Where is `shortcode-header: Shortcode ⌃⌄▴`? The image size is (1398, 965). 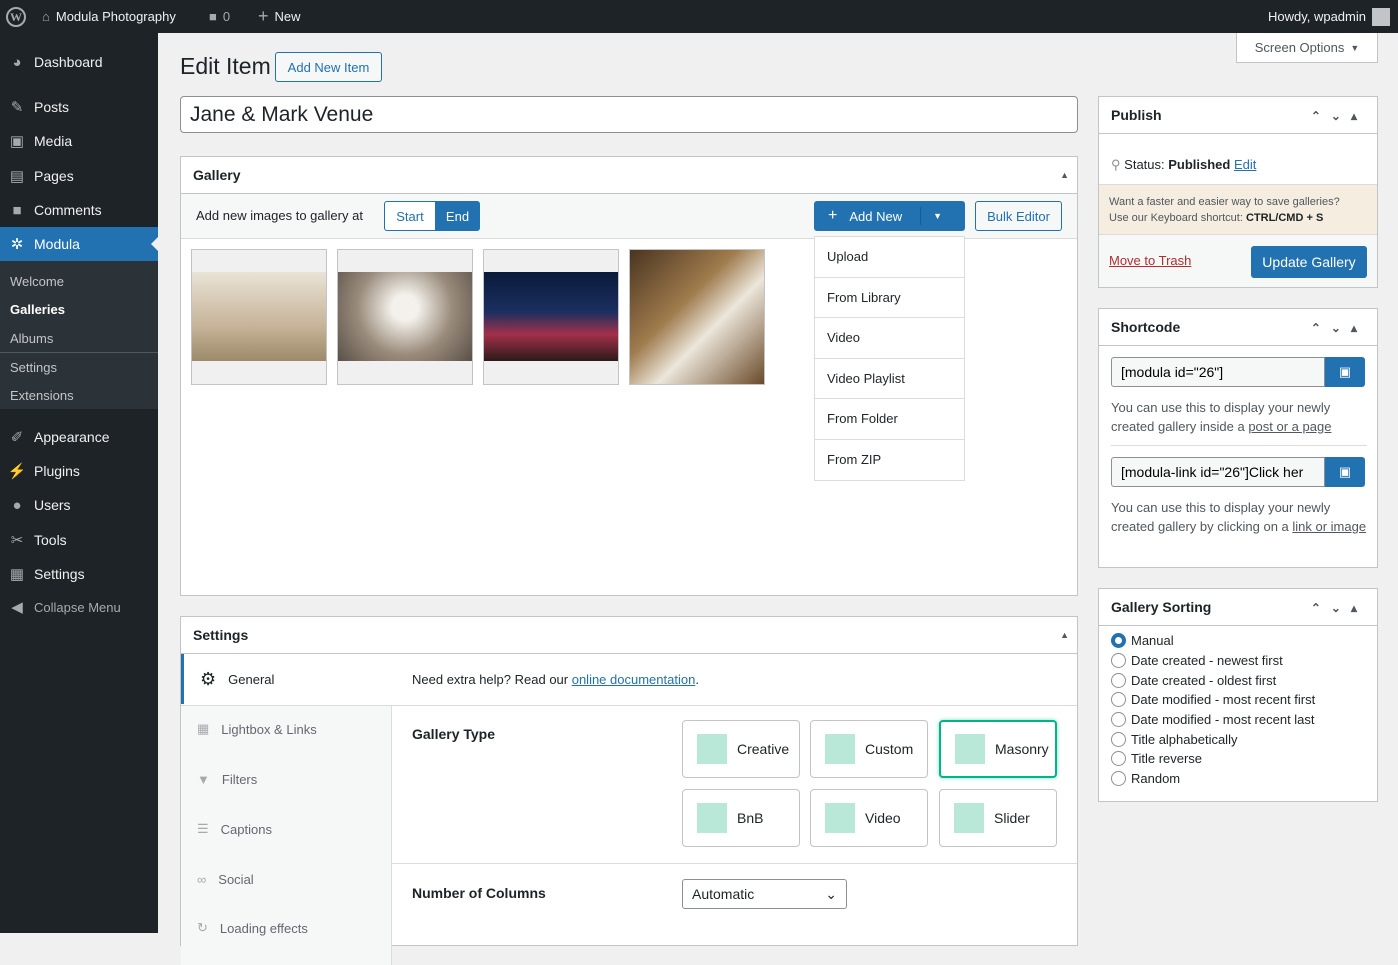 shortcode-header: Shortcode ⌃⌄▴ is located at coordinates (1238, 327).